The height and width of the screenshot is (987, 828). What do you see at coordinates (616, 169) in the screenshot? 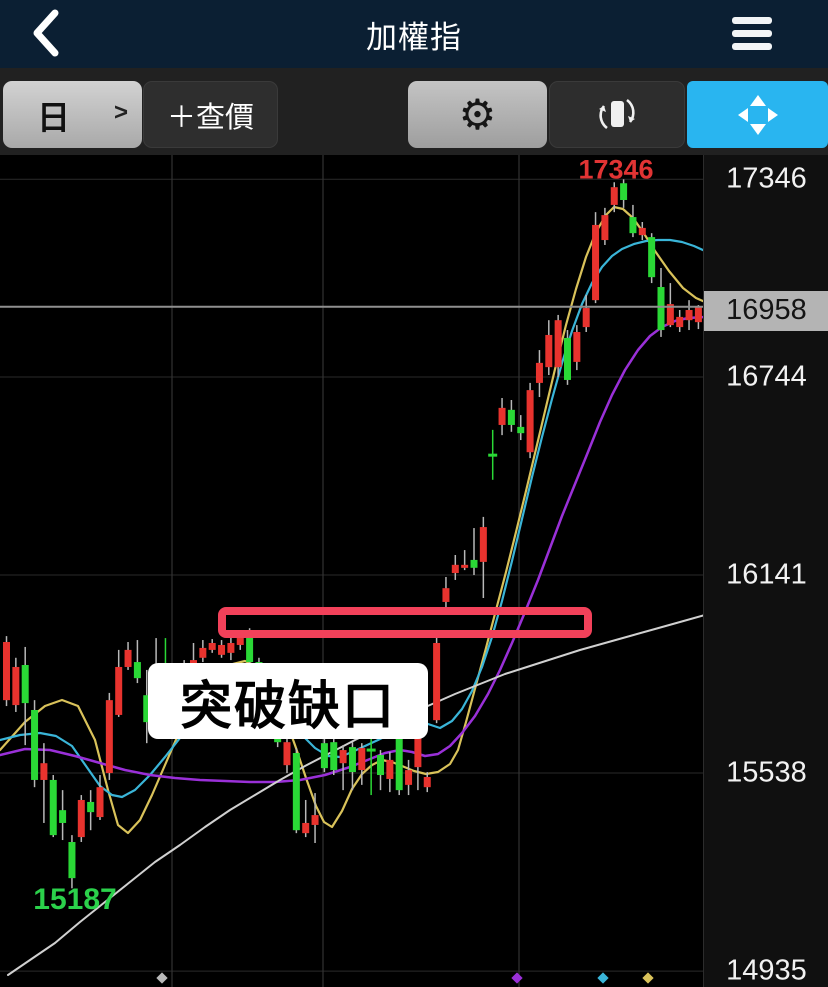
I see `high-price-label: 17346` at bounding box center [616, 169].